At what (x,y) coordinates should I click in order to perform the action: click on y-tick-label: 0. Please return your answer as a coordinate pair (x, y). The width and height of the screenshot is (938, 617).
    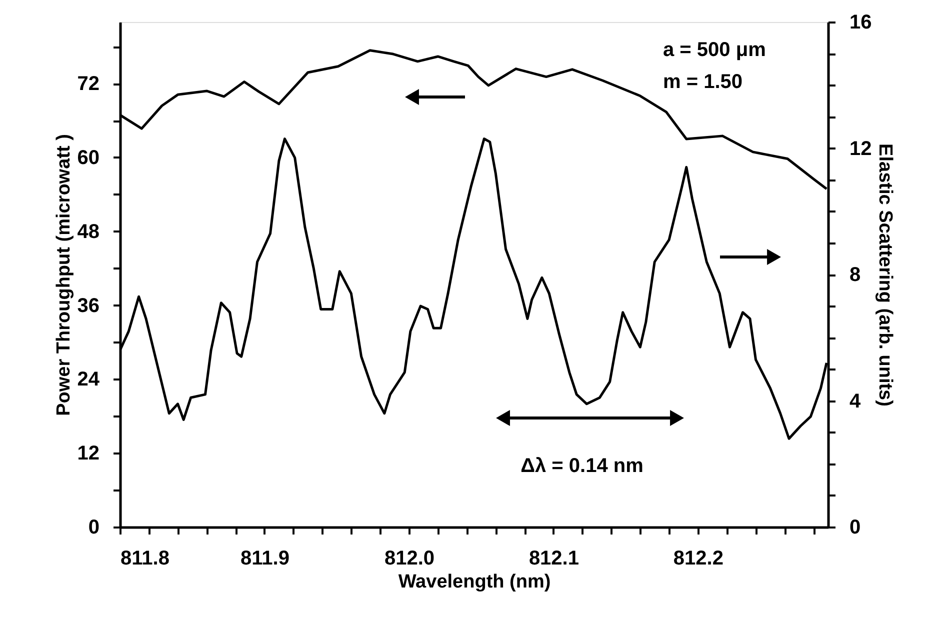
    Looking at the image, I should click on (94, 527).